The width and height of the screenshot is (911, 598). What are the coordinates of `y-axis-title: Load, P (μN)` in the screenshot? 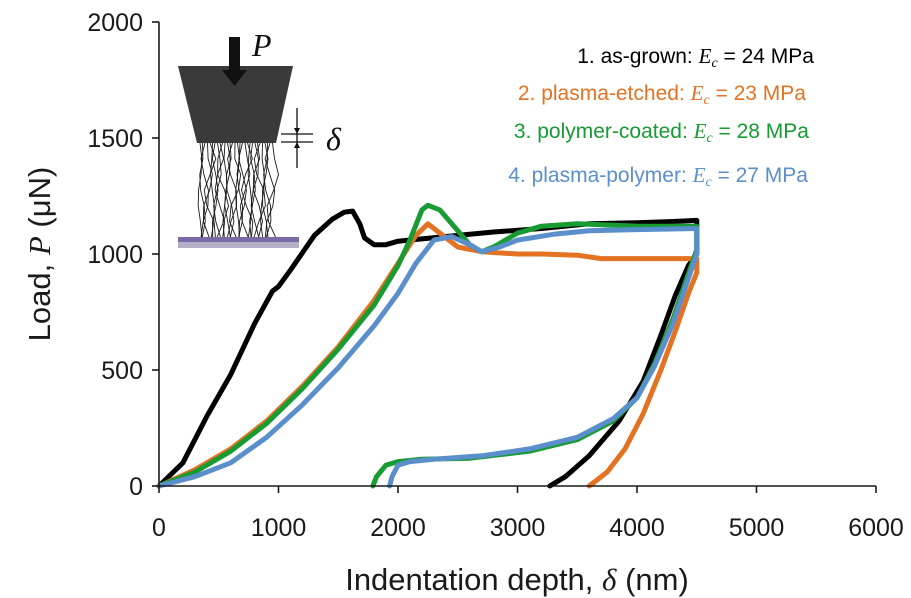 It's located at (39, 254).